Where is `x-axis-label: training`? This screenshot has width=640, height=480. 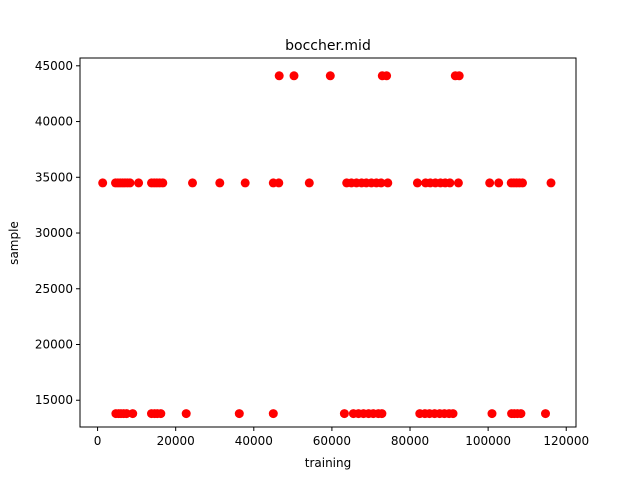
x-axis-label: training is located at coordinates (328, 463).